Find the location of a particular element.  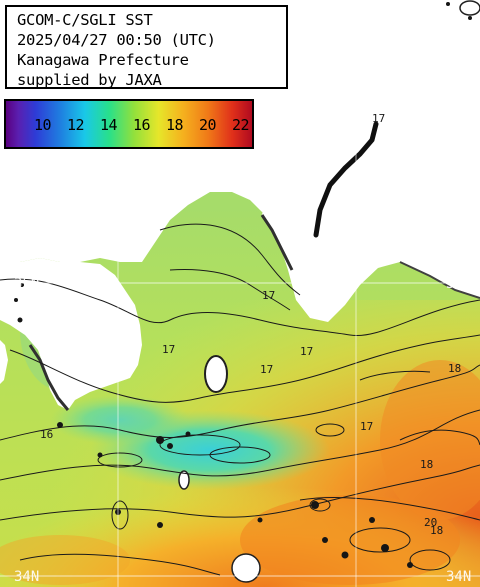

land-mass-west is located at coordinates (71, 334).